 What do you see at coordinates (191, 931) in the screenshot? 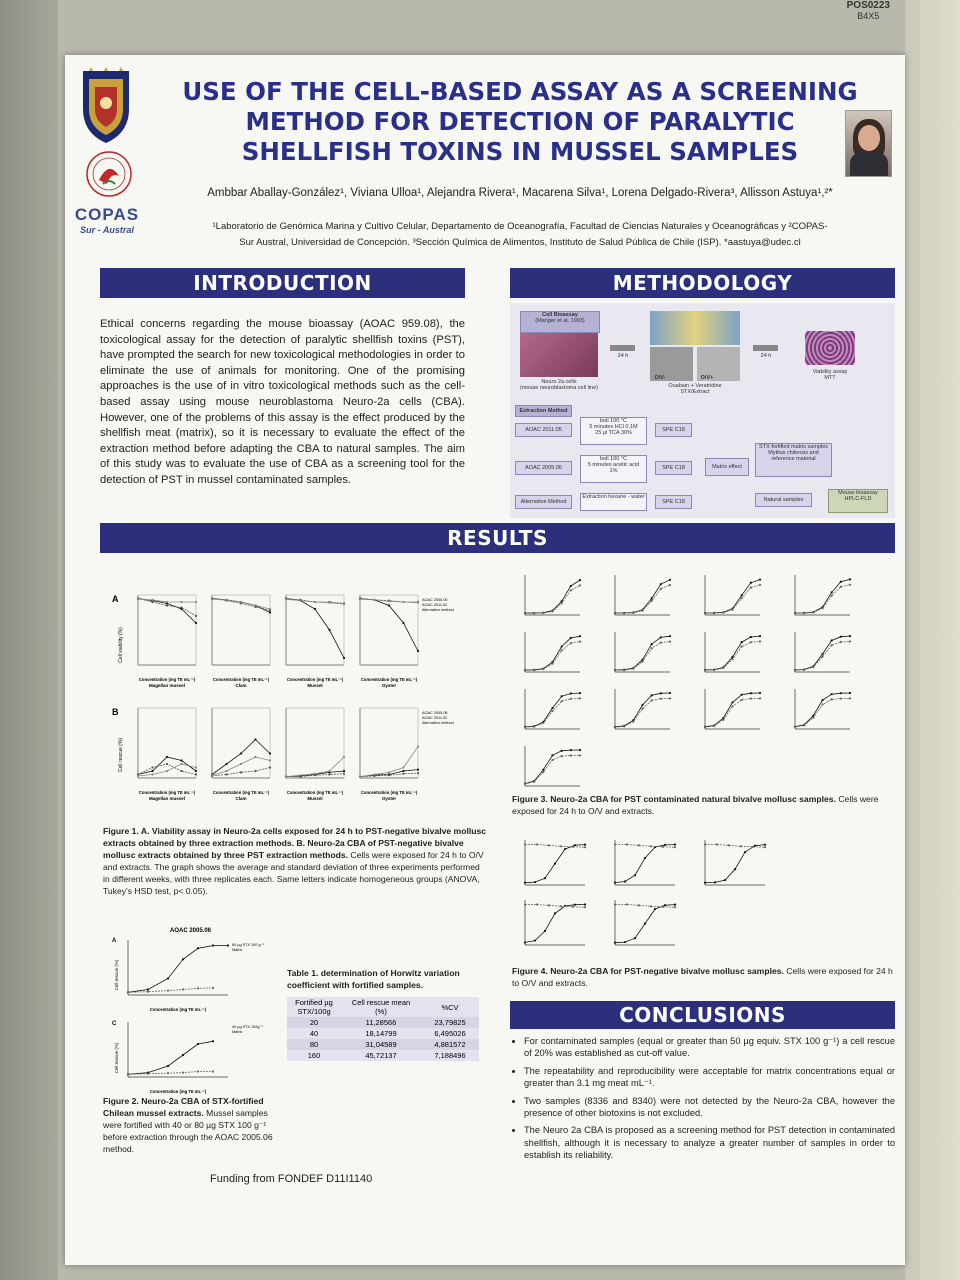
I see `figure-2-title: AOAC 2005.06` at bounding box center [191, 931].